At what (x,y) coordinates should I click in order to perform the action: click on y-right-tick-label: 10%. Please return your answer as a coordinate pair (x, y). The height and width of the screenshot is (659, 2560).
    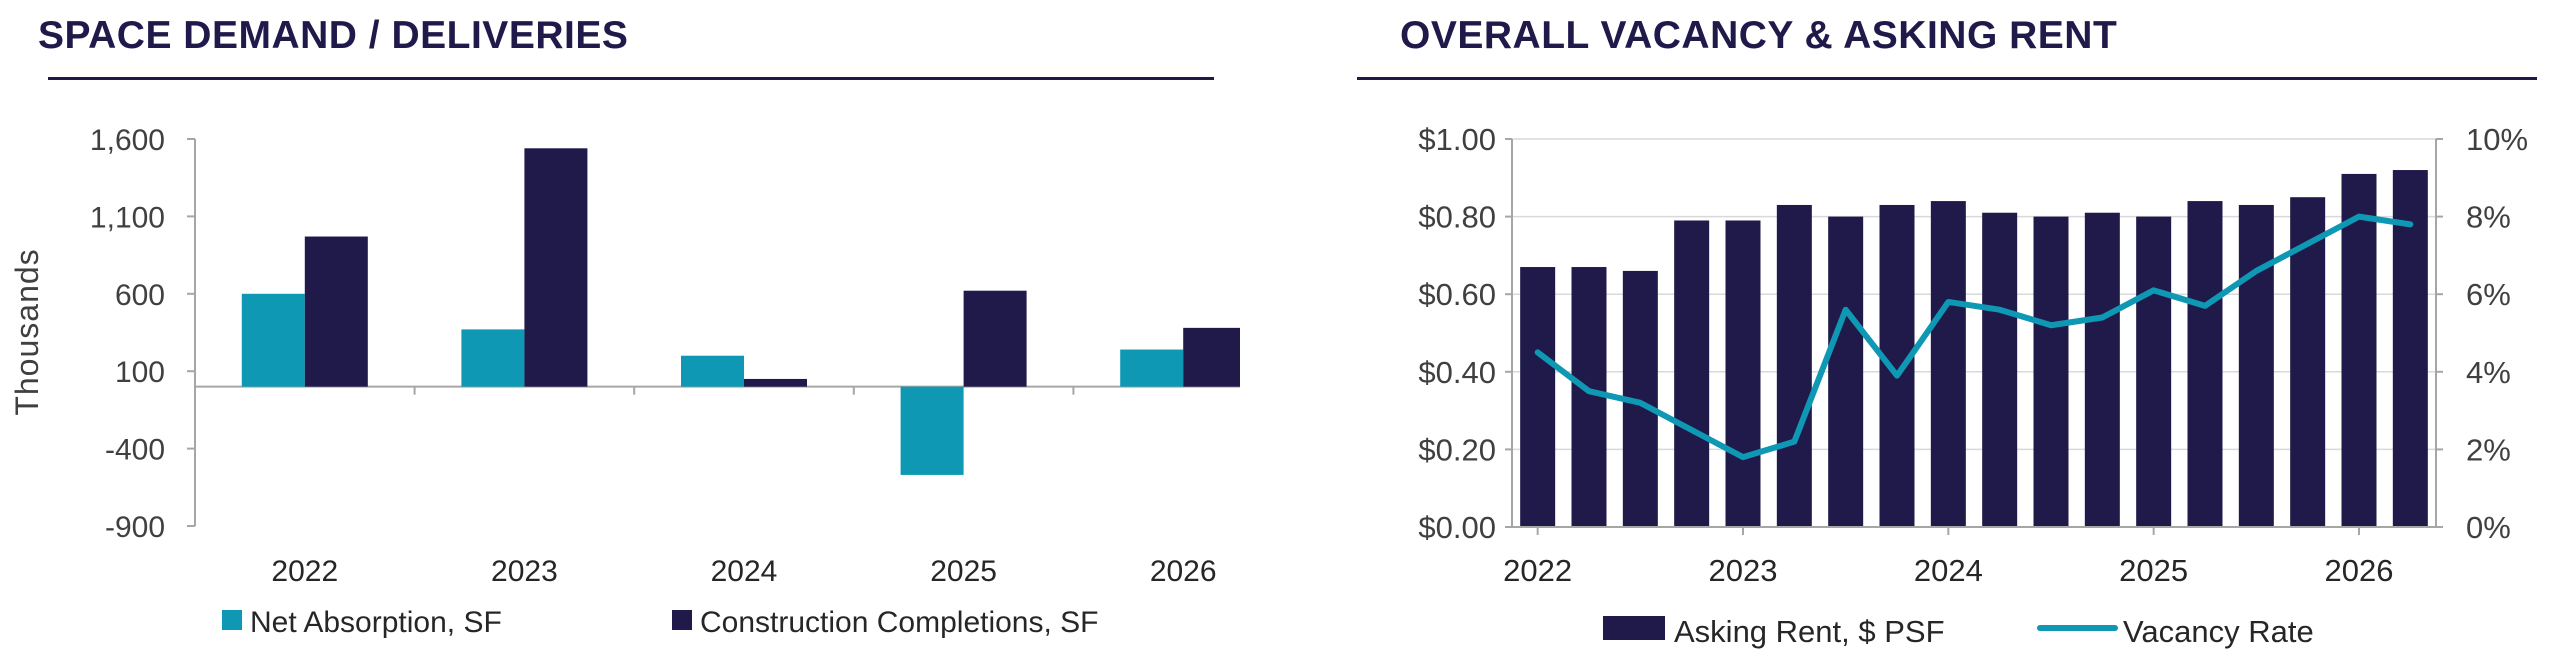
    Looking at the image, I should click on (2497, 139).